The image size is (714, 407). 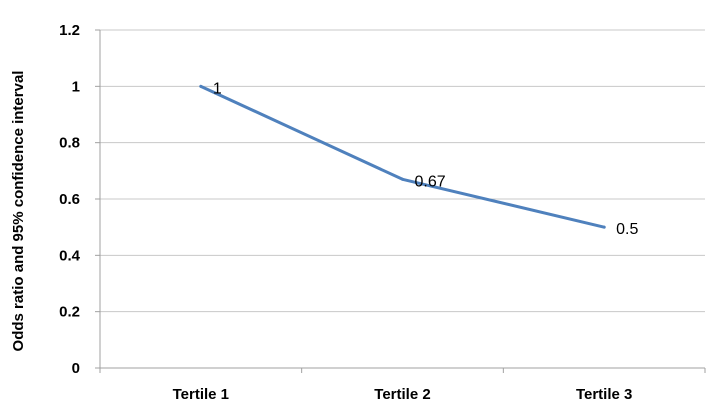 What do you see at coordinates (627, 229) in the screenshot?
I see `data-label: 0.5` at bounding box center [627, 229].